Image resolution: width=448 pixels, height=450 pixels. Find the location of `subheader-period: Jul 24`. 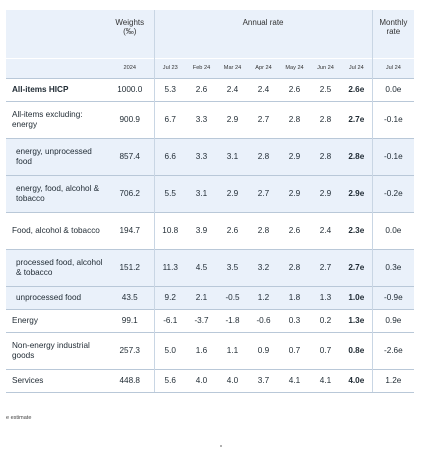

subheader-period: Jul 24 is located at coordinates (357, 67).